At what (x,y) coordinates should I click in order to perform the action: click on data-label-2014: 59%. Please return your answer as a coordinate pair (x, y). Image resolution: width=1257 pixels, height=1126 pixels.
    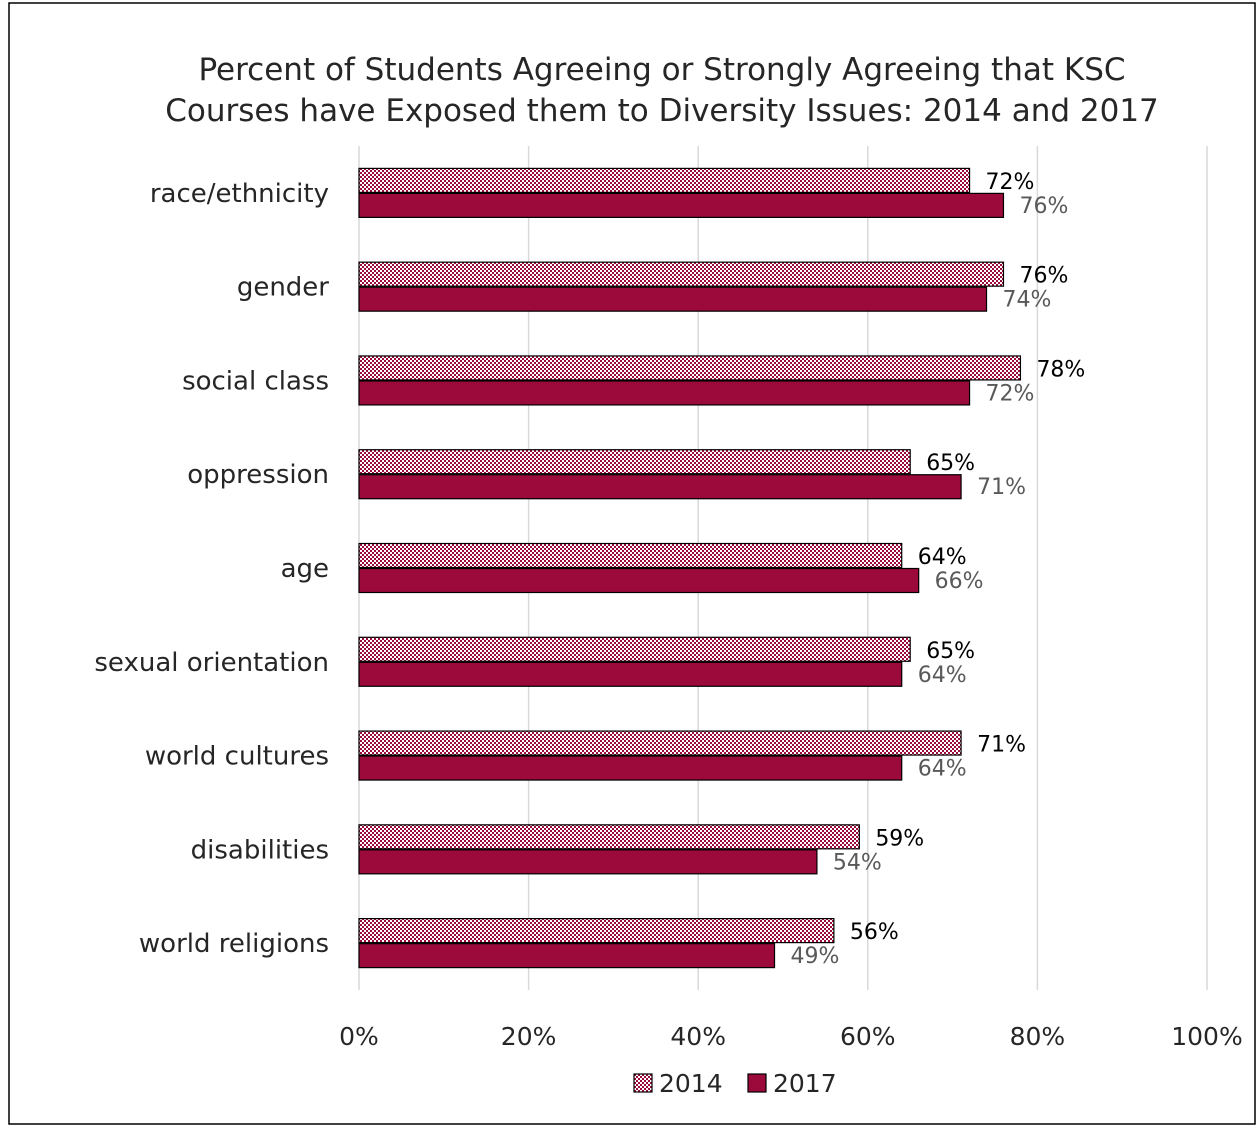
    Looking at the image, I should click on (899, 838).